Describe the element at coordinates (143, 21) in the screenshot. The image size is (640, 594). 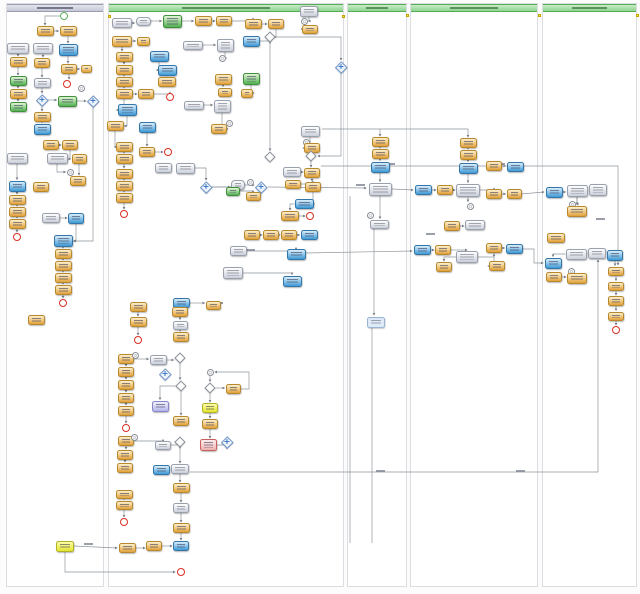
I see `subprocess-box` at that location.